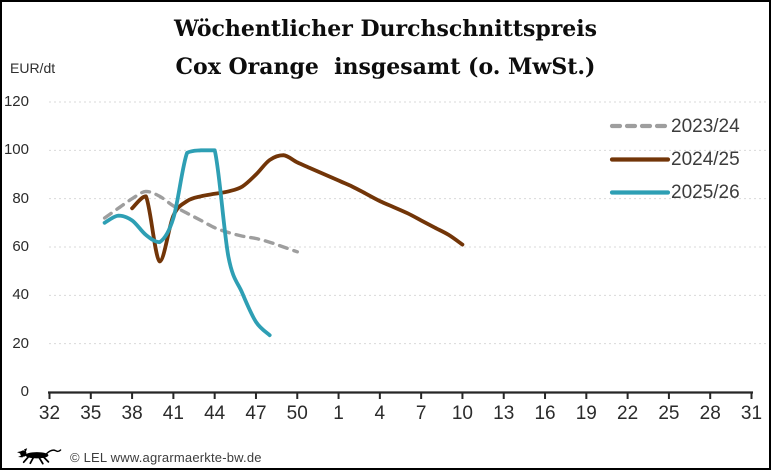  What do you see at coordinates (385, 29) in the screenshot?
I see `chart-title-line1: Wöchentlicher Durchschnittspreis` at bounding box center [385, 29].